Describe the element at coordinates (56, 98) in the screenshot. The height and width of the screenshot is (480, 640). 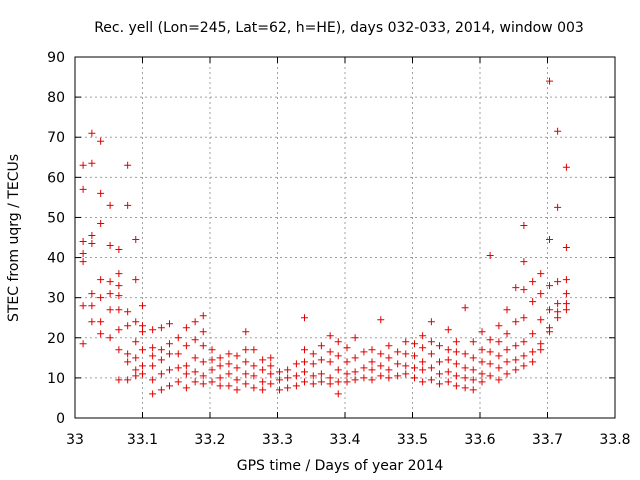
I see `y-tick-label: 80` at that location.